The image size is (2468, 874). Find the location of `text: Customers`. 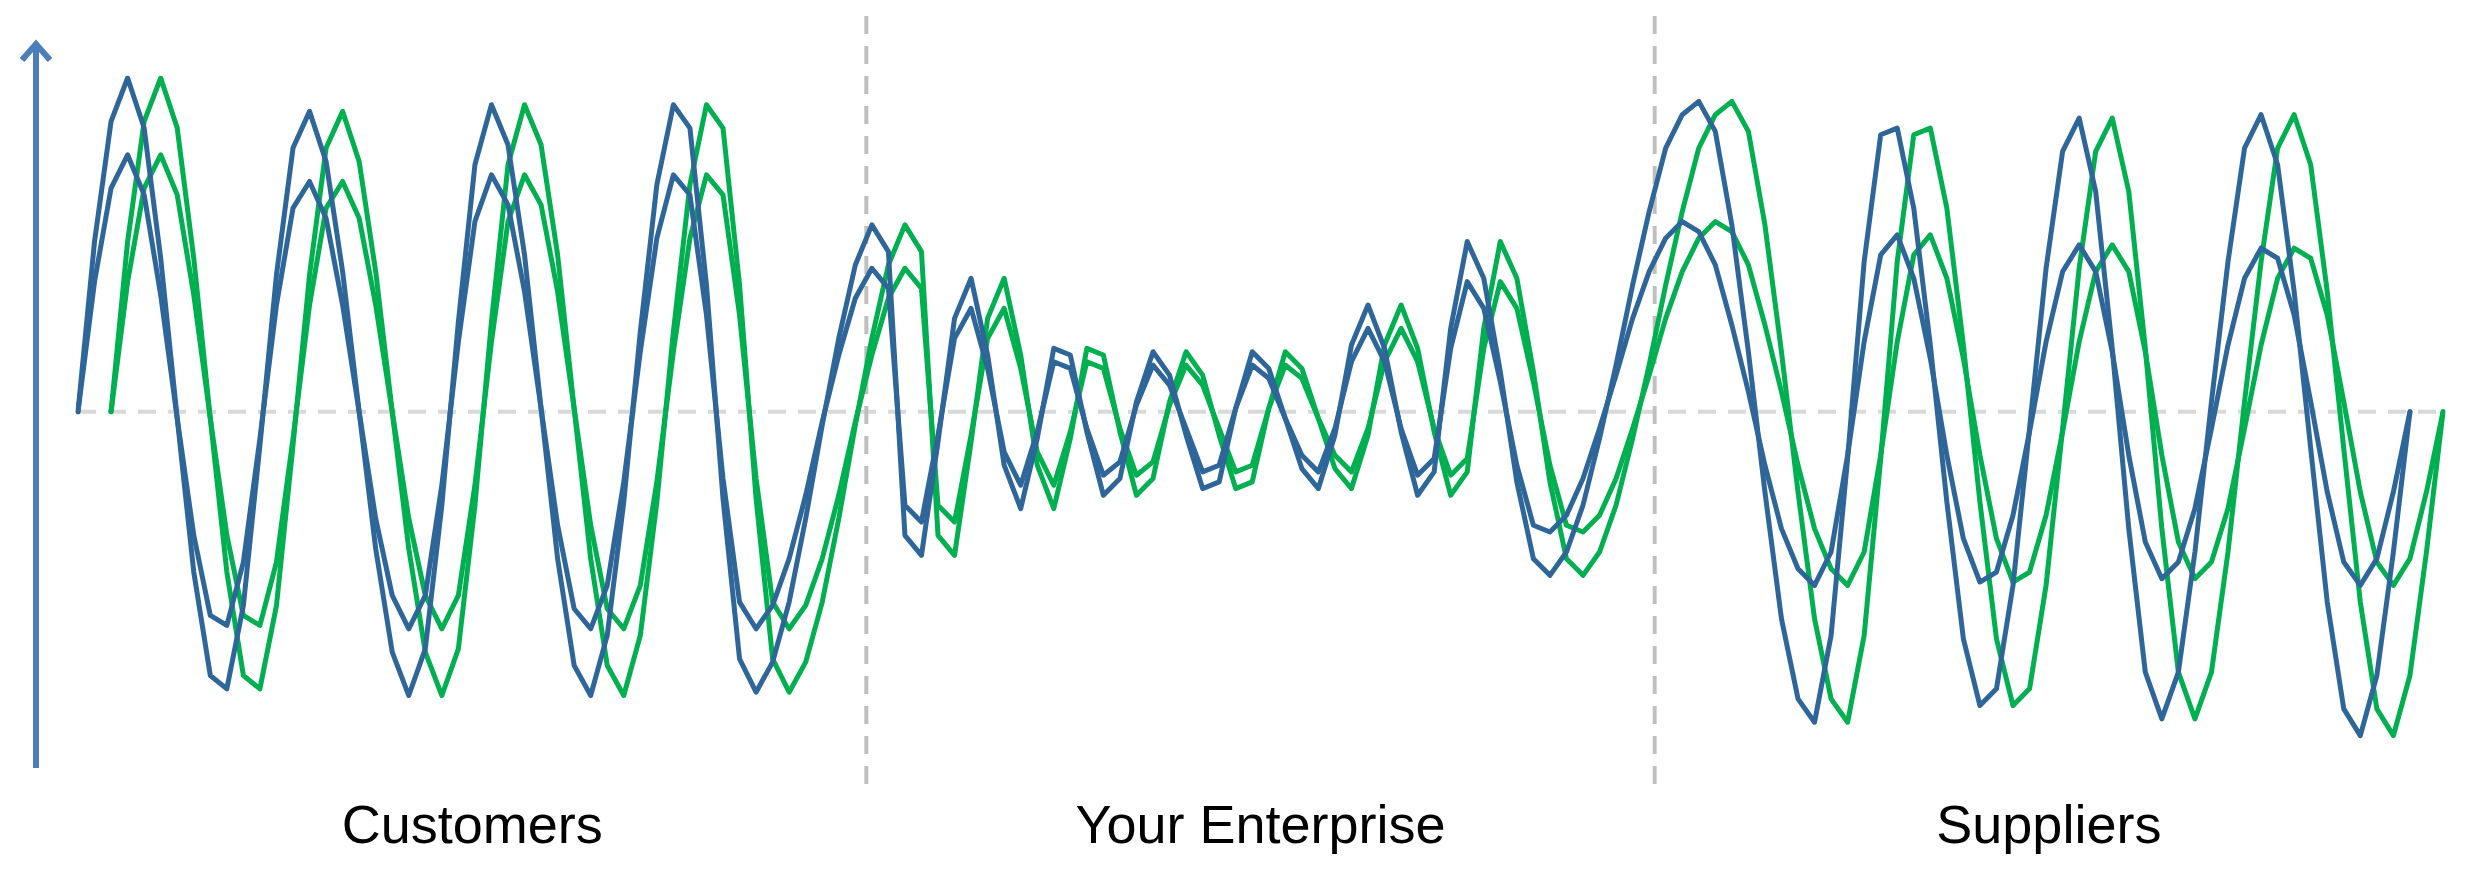

text: Customers is located at coordinates (472, 823).